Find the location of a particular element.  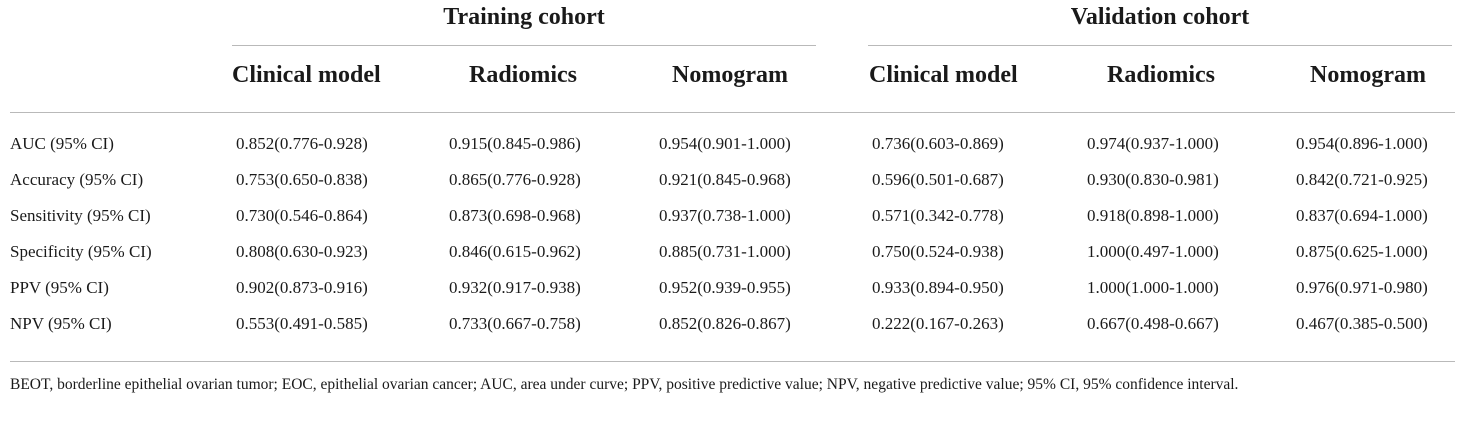

row-label: Sensitivity (95% CI) is located at coordinates (80, 215).